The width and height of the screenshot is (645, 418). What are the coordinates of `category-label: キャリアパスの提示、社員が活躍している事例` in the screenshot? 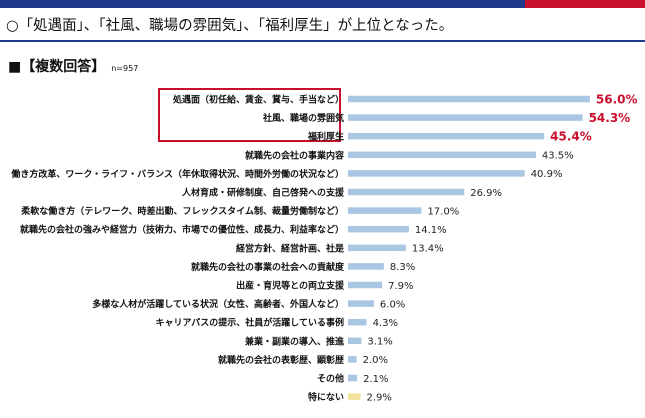 It's located at (249, 323).